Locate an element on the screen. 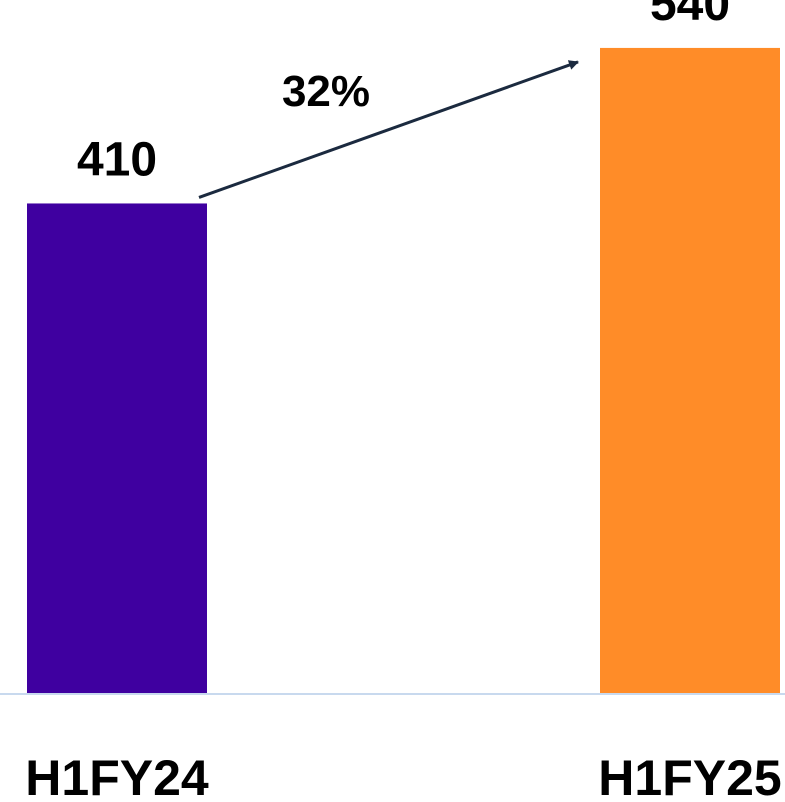 The height and width of the screenshot is (802, 785). bar-h1fy24 is located at coordinates (117, 448).